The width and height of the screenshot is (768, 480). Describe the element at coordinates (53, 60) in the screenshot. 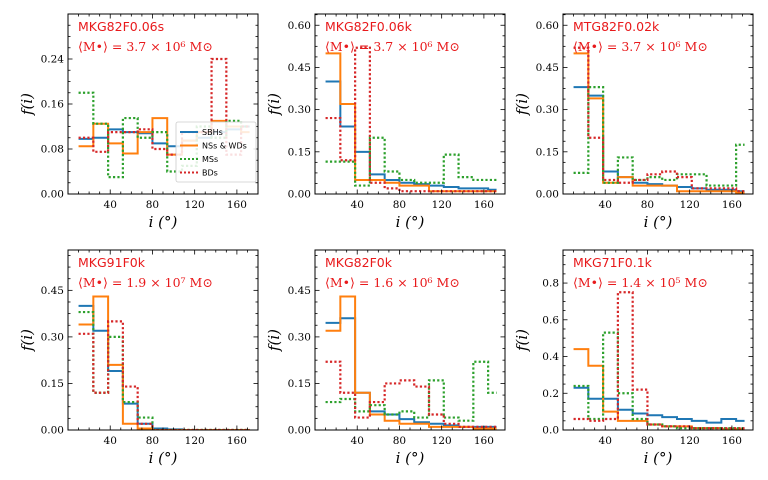

I see `y-tick-label: 0.24` at that location.